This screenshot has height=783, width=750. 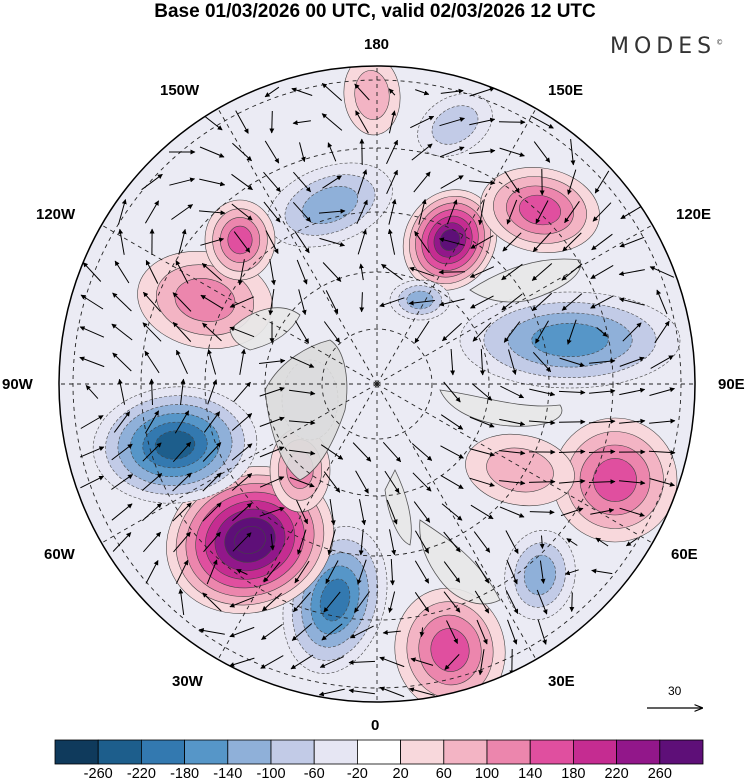 What do you see at coordinates (180, 90) in the screenshot?
I see `lon-label-150w: 150W` at bounding box center [180, 90].